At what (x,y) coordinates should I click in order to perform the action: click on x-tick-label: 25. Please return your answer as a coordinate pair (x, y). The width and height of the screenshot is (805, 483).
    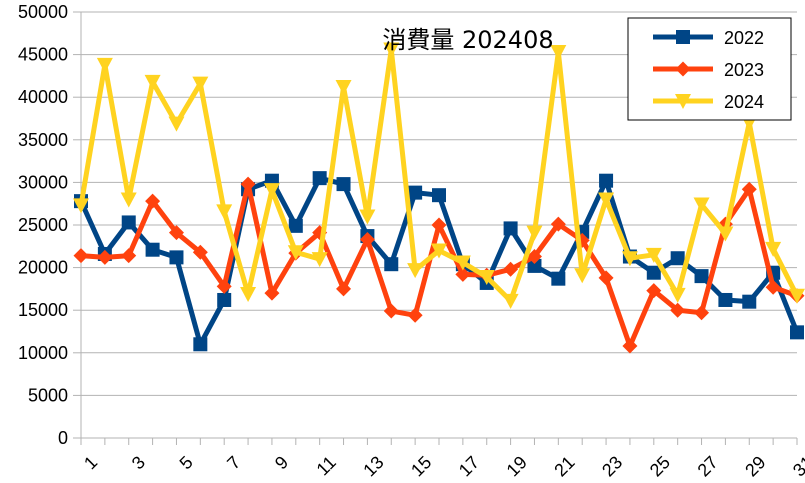
    Looking at the image, I should click on (660, 466).